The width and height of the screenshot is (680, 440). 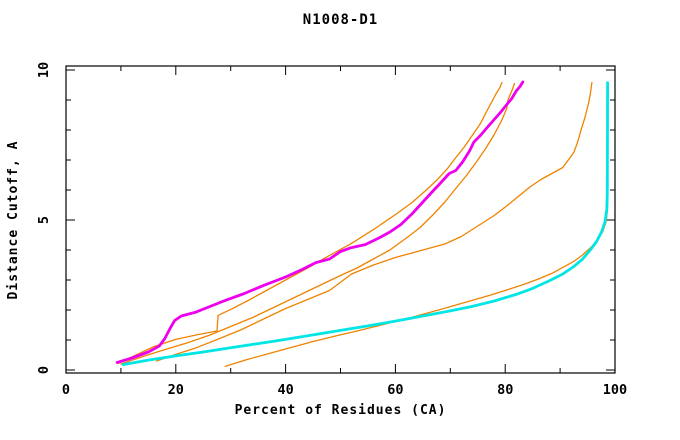 What do you see at coordinates (340, 20) in the screenshot?
I see `chart-title: N1008-D1` at bounding box center [340, 20].